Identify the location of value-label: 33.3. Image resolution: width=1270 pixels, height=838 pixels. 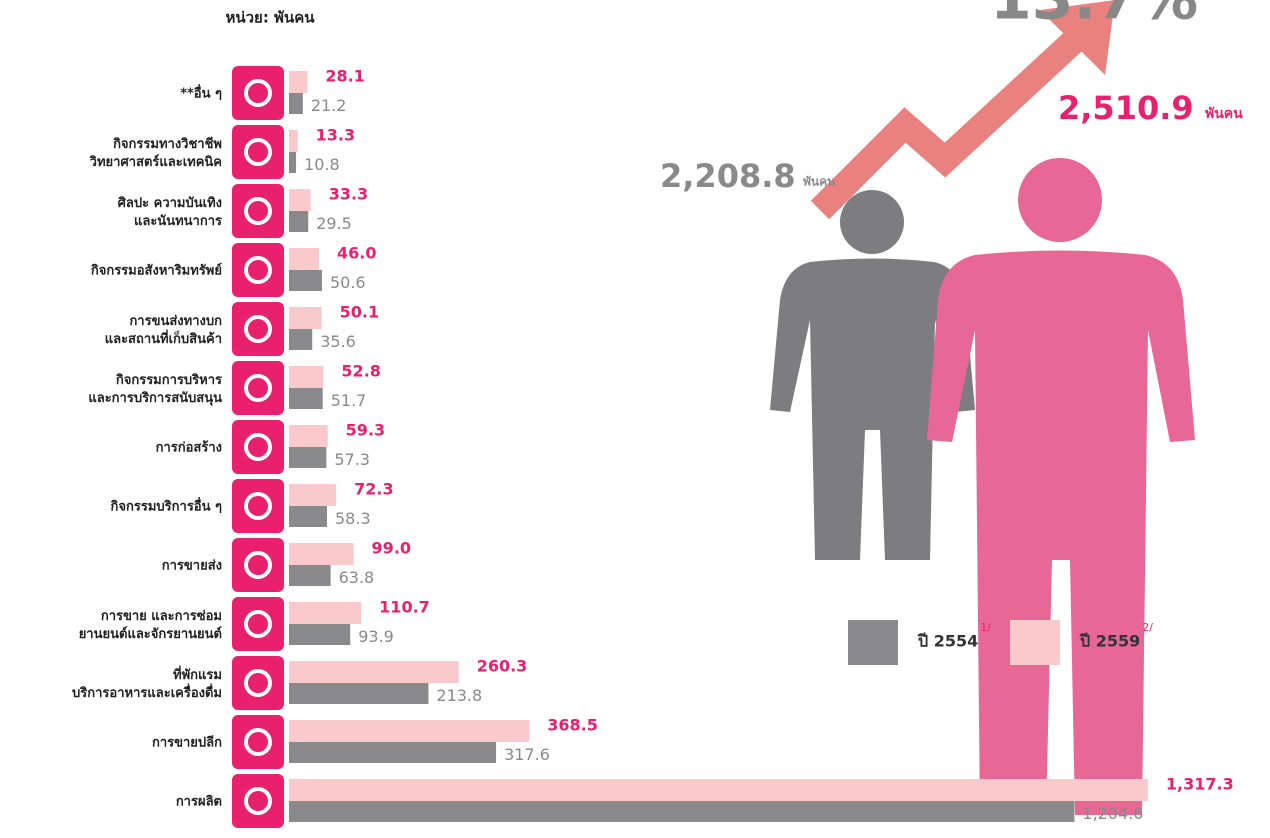
(348, 194).